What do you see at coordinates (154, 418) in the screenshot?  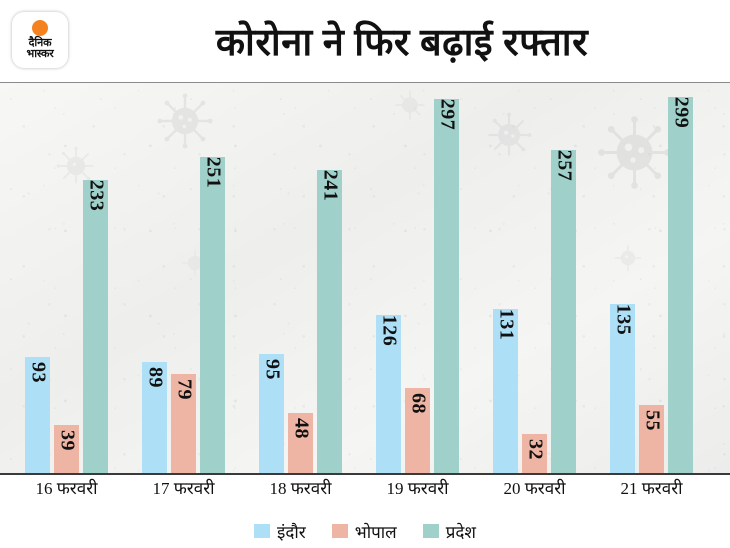 I see `bar: 89` at bounding box center [154, 418].